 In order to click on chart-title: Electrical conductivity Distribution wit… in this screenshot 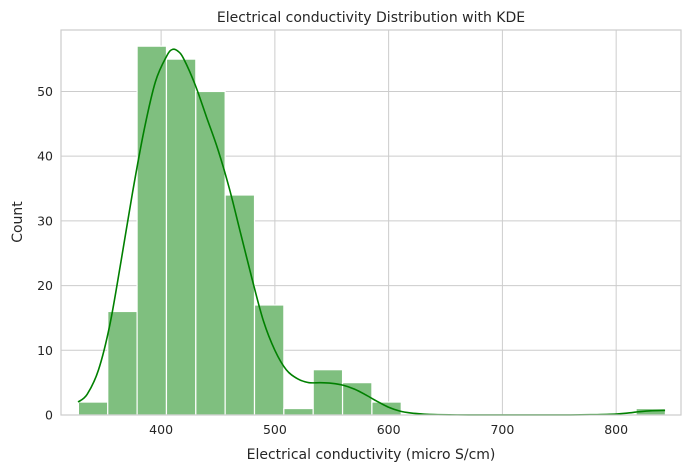, I will do `click(371, 18)`.